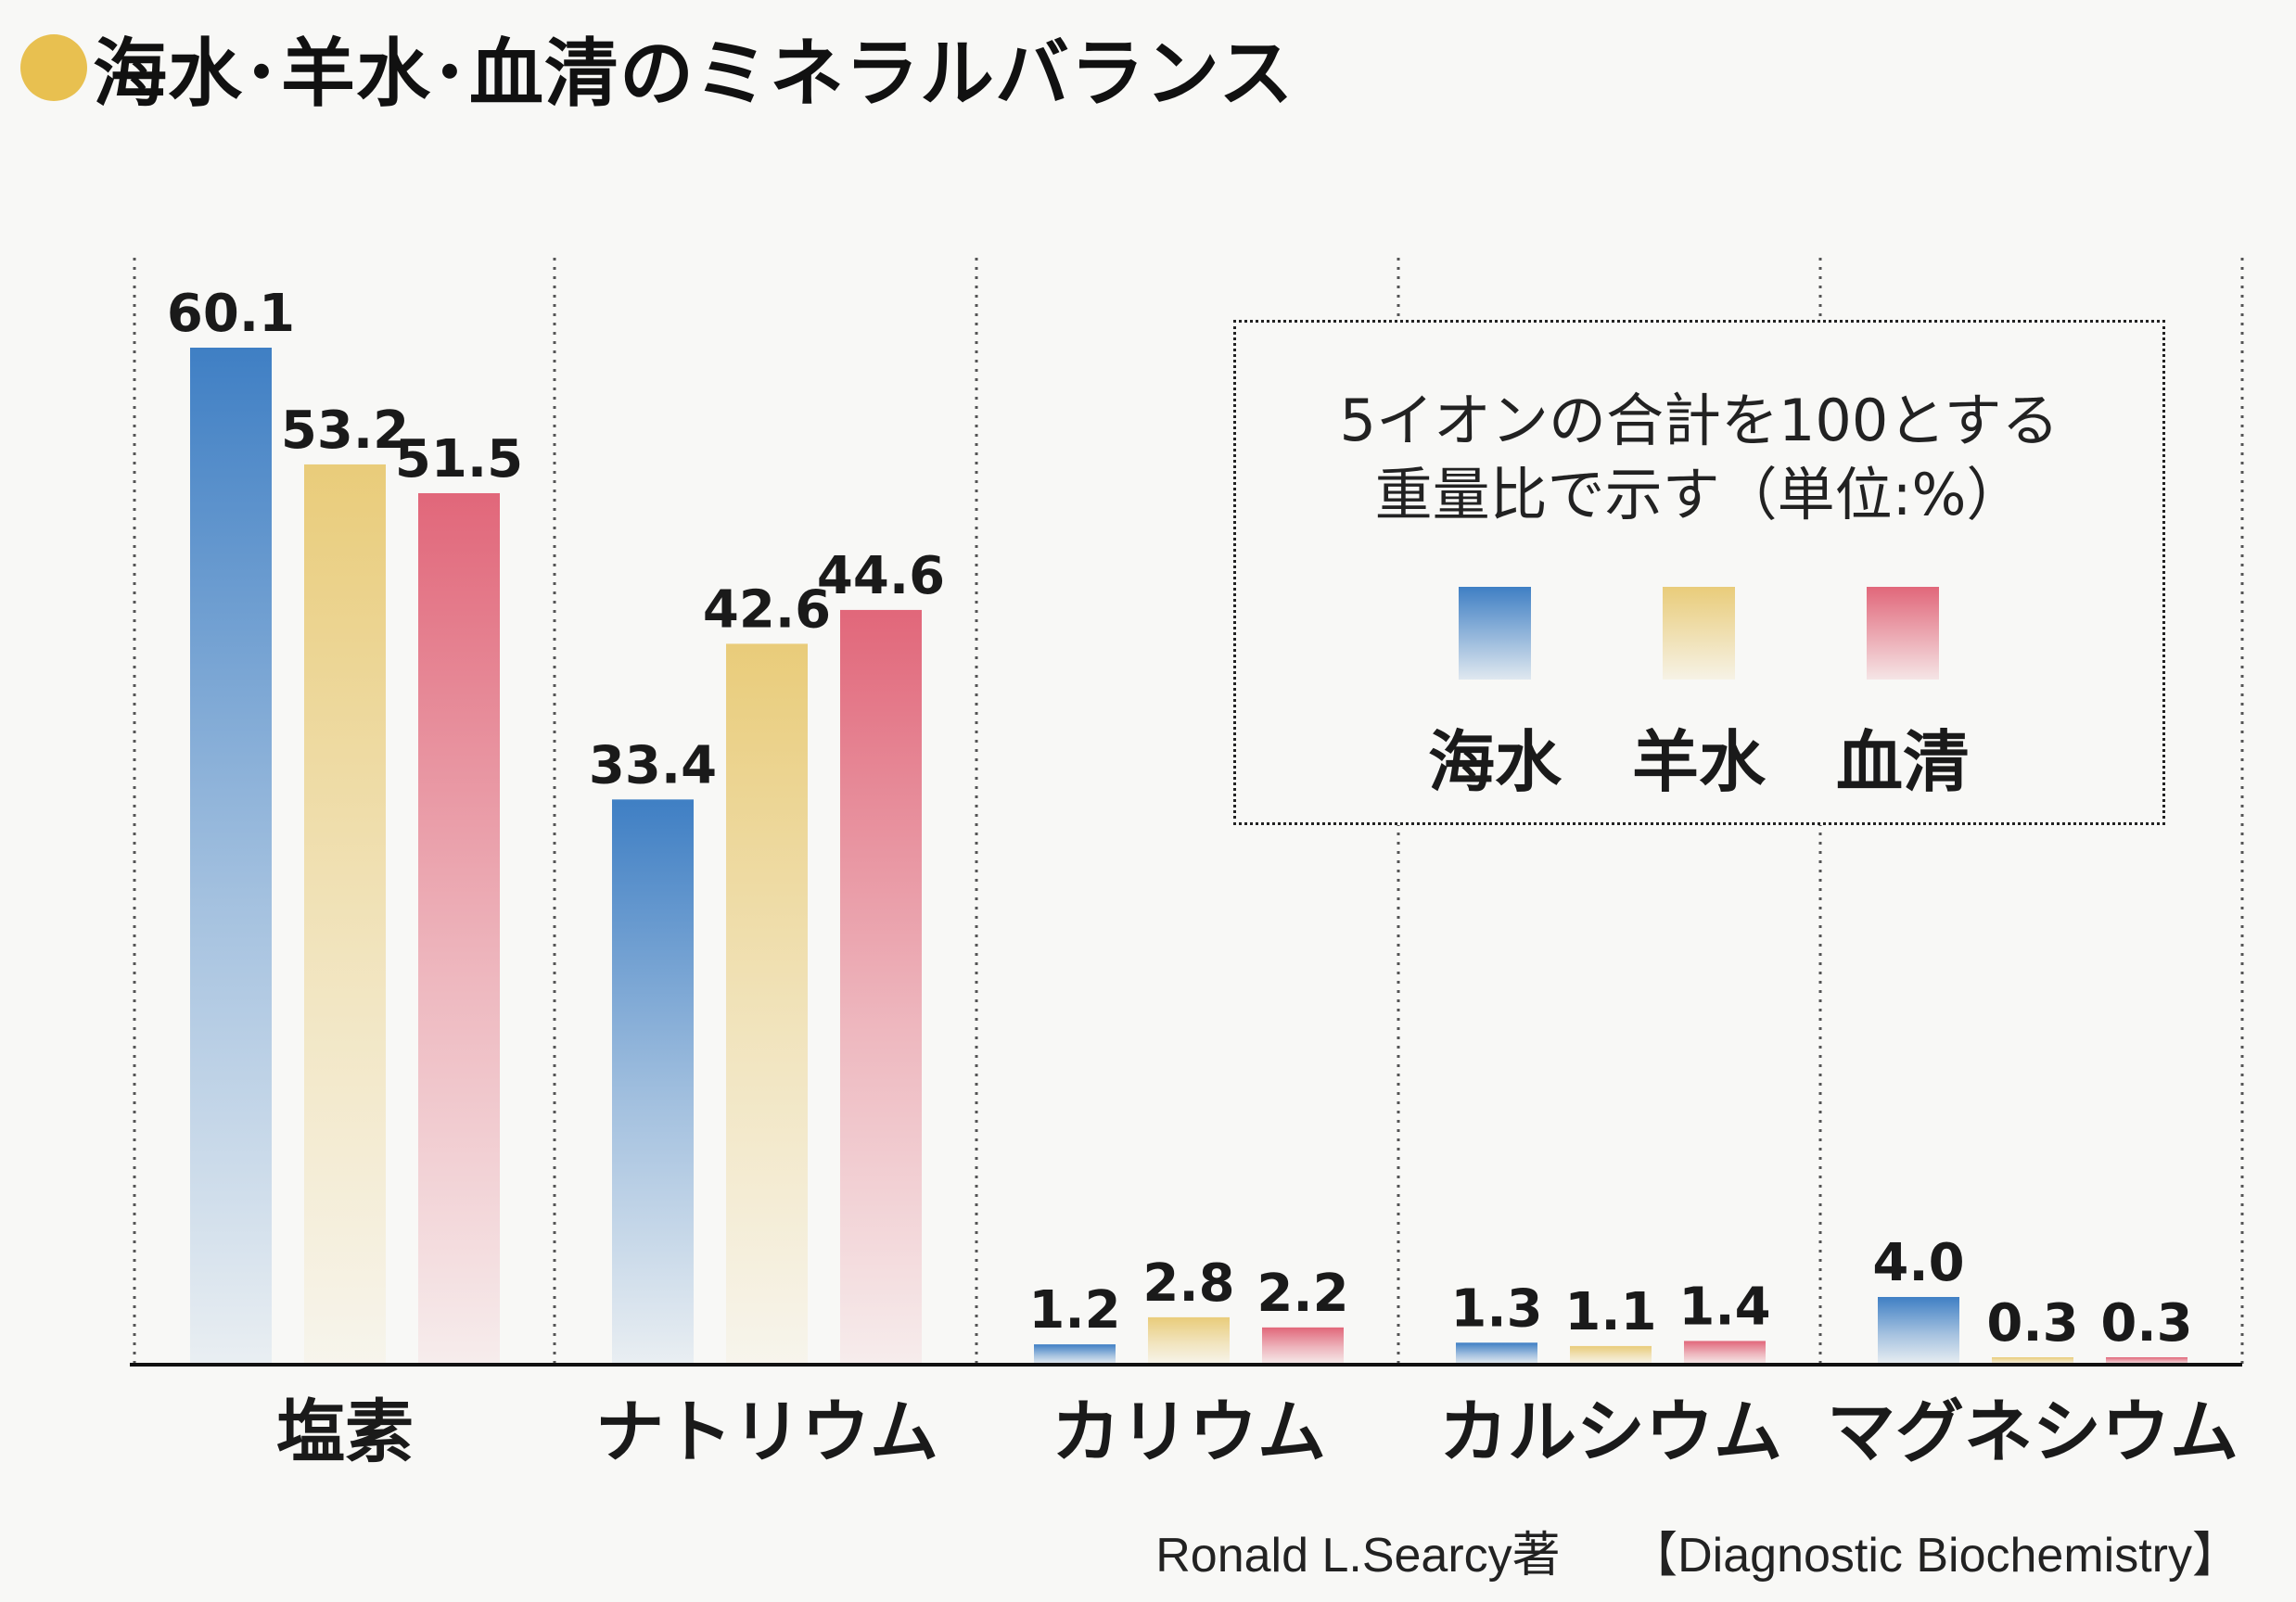 Image resolution: width=2296 pixels, height=1602 pixels. What do you see at coordinates (1302, 1294) in the screenshot?
I see `data-label: 2.2` at bounding box center [1302, 1294].